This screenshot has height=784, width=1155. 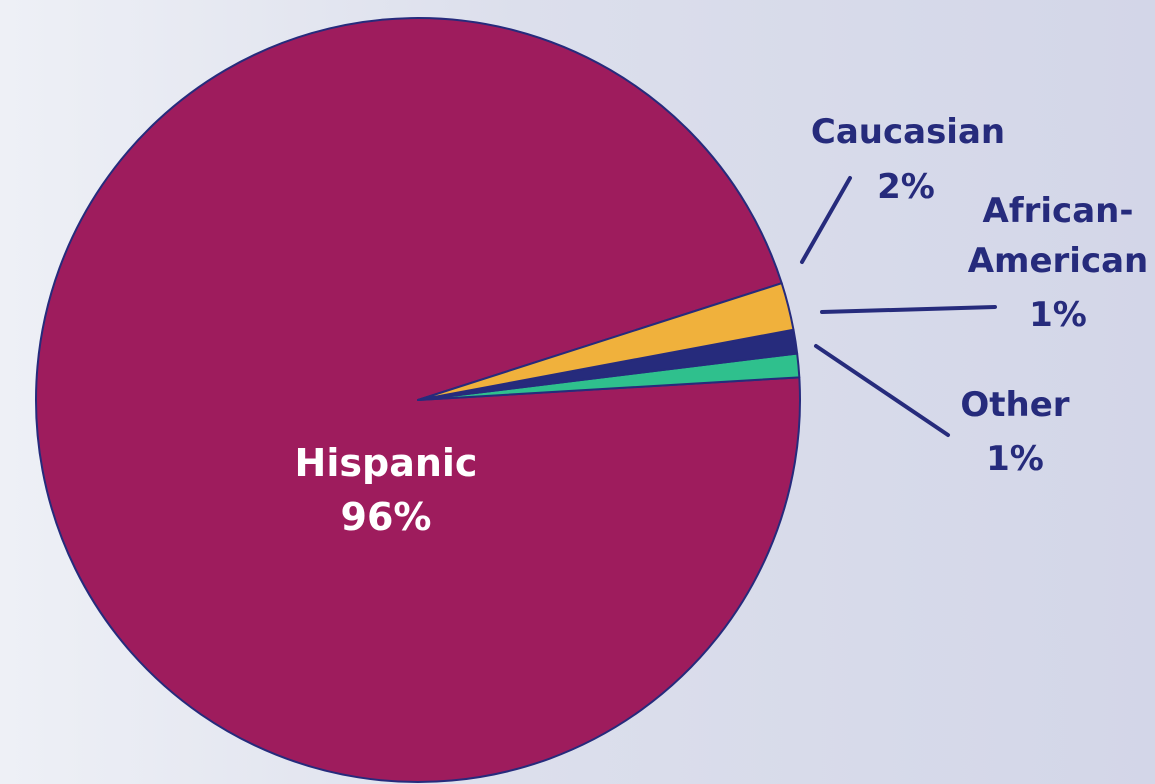 I want to click on caucasian-label: Caucasian, so click(x=908, y=132).